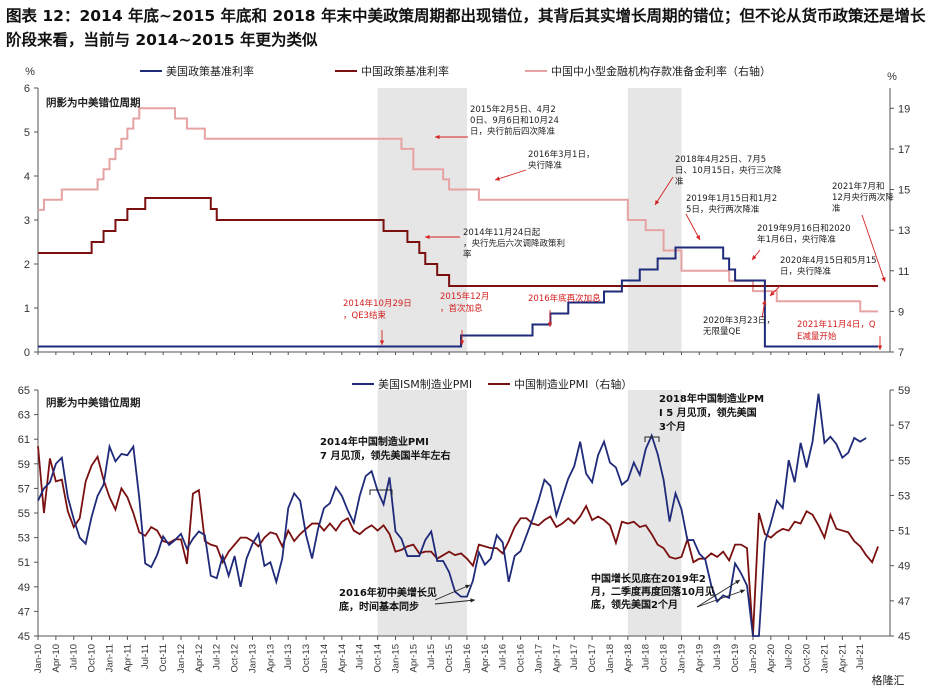 This screenshot has height=693, width=940. What do you see at coordinates (903, 272) in the screenshot?
I see `y2-tick-label: 11` at bounding box center [903, 272].